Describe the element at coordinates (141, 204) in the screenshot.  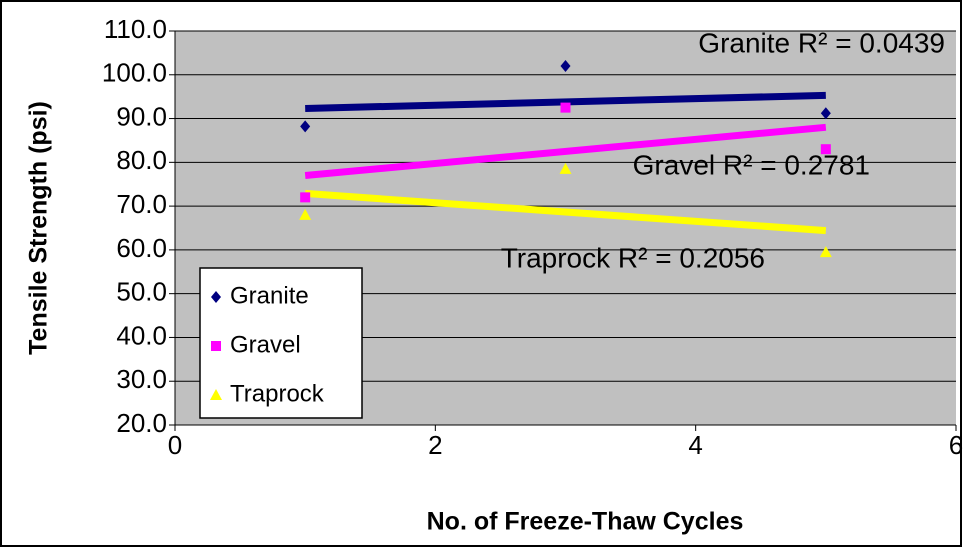
I see `y-tick-label: 70.0` at that location.